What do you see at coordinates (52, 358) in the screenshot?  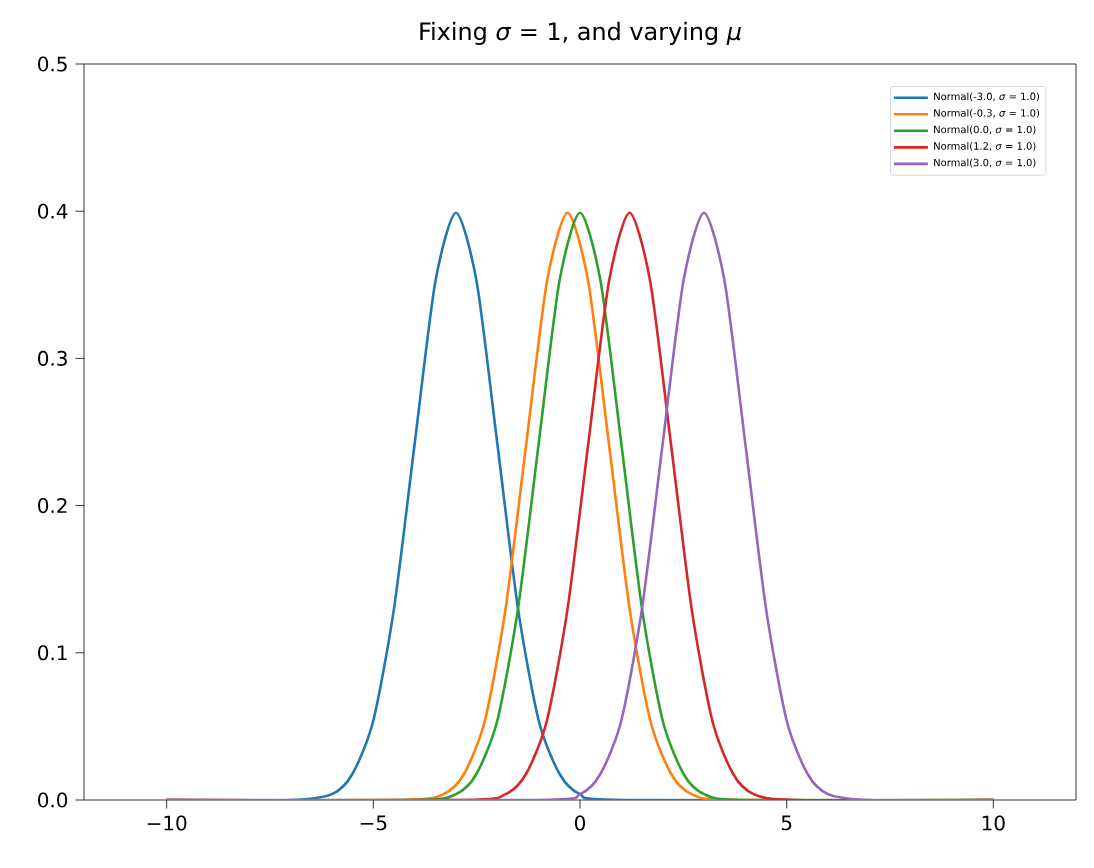 I see `y-tick-label: 0.3` at bounding box center [52, 358].